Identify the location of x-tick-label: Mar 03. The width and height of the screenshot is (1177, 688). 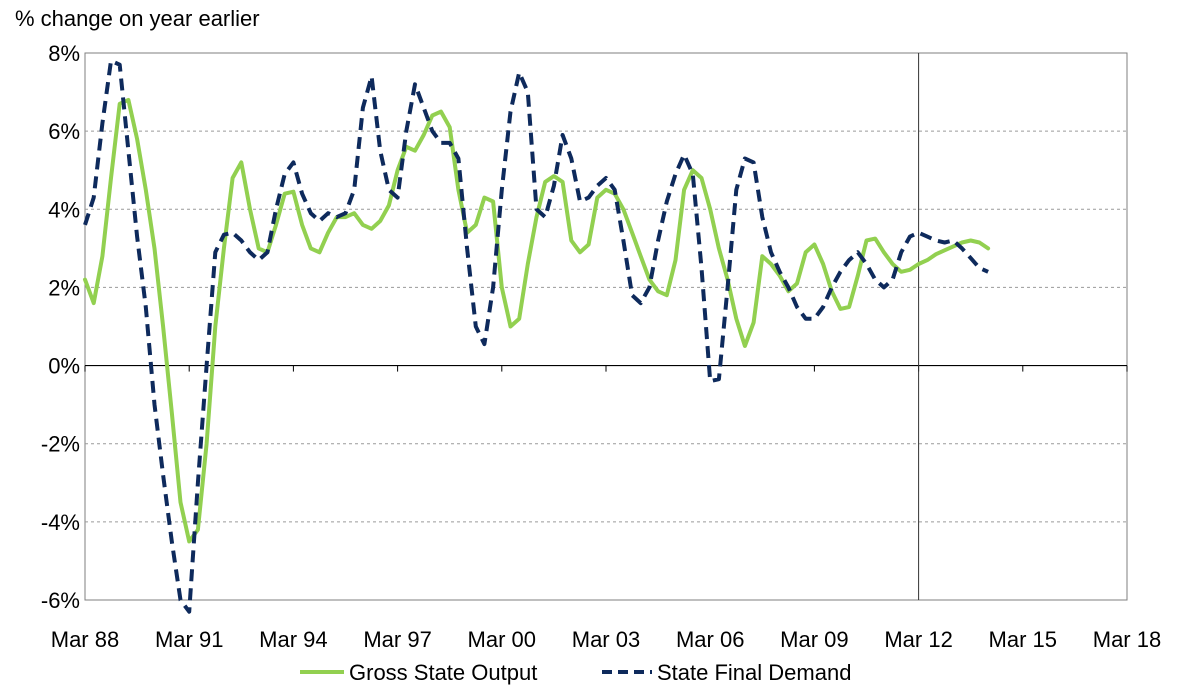
(606, 639).